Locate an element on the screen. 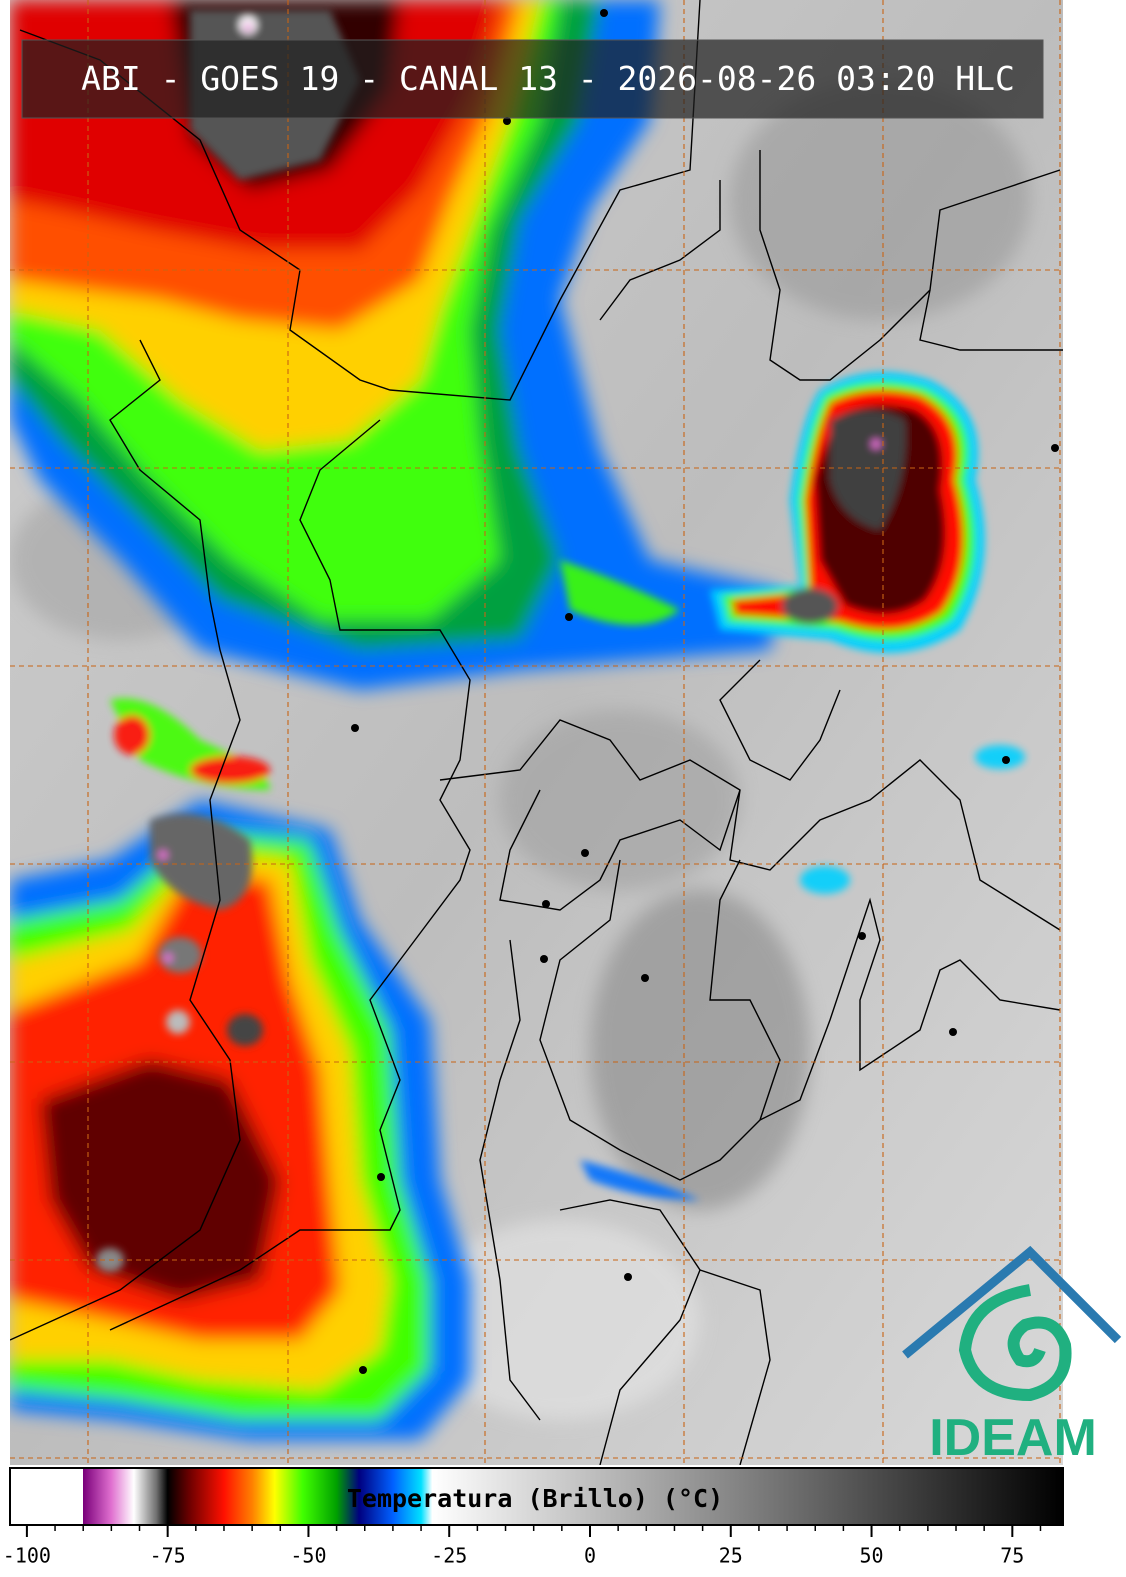 The image size is (1126, 1577). colorbar-tick-label: 0 is located at coordinates (590, 1556).